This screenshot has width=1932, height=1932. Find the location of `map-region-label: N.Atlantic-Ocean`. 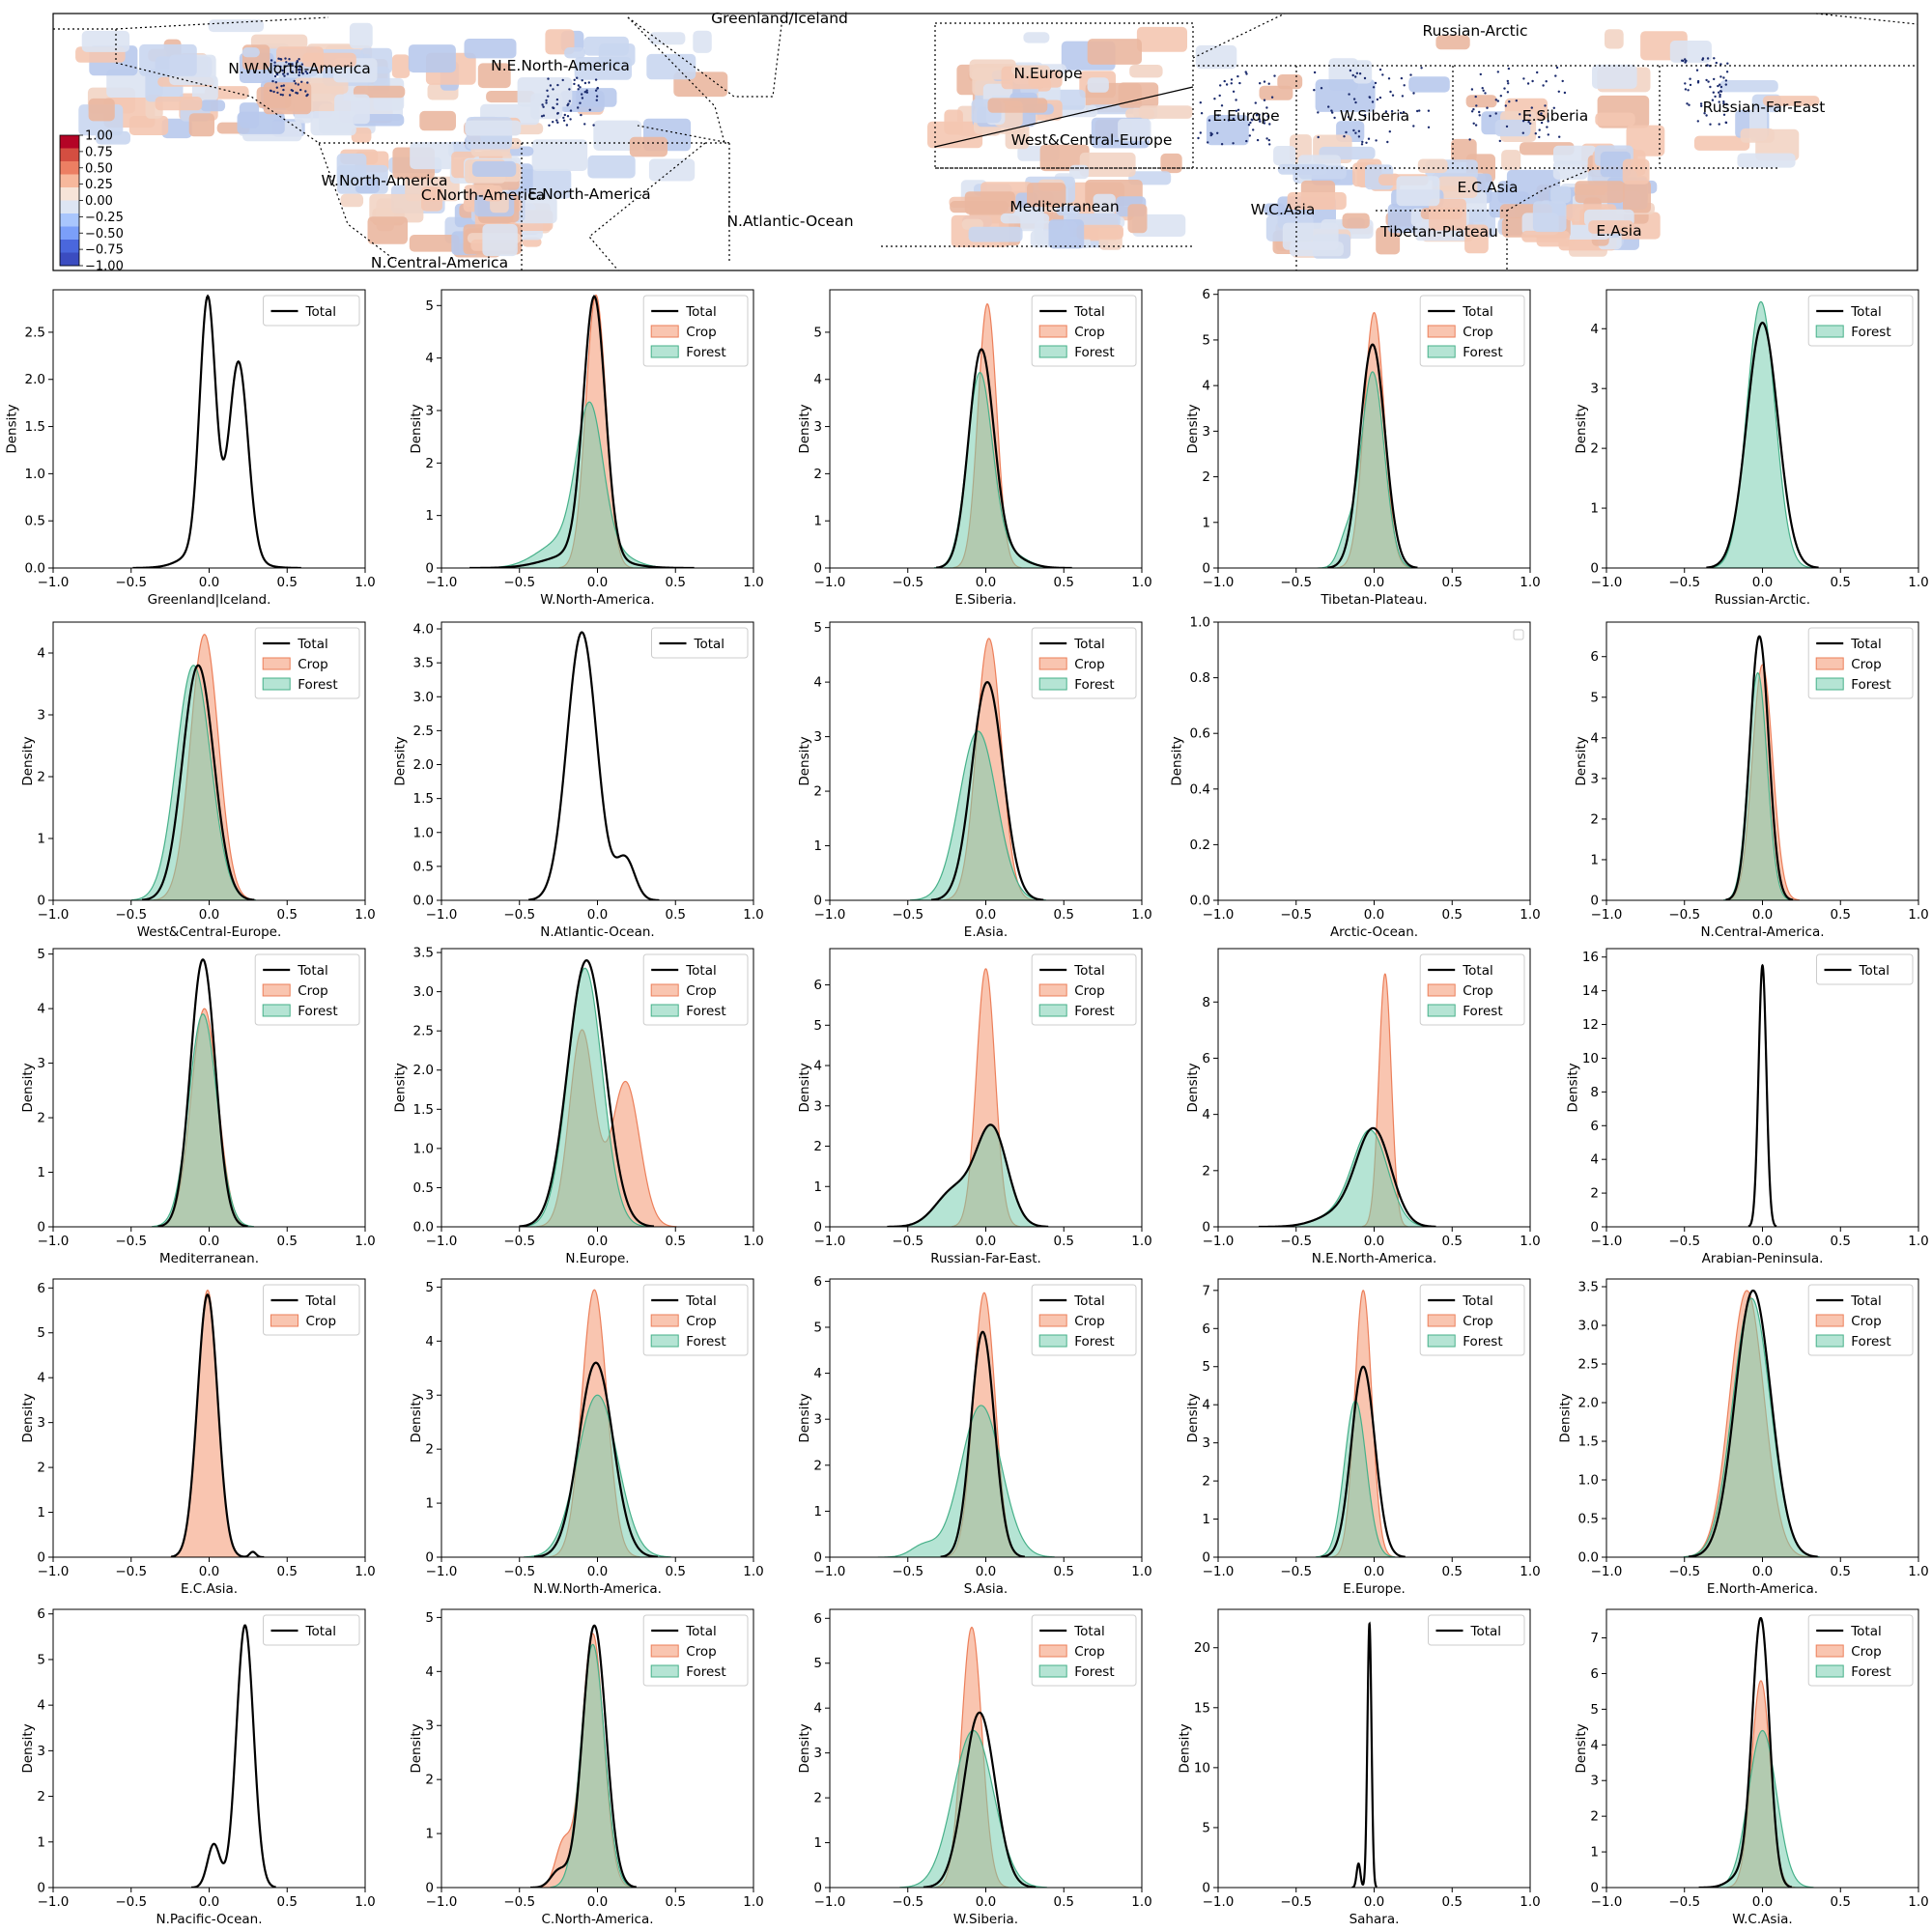

map-region-label: N.Atlantic-Ocean is located at coordinates (789, 221).